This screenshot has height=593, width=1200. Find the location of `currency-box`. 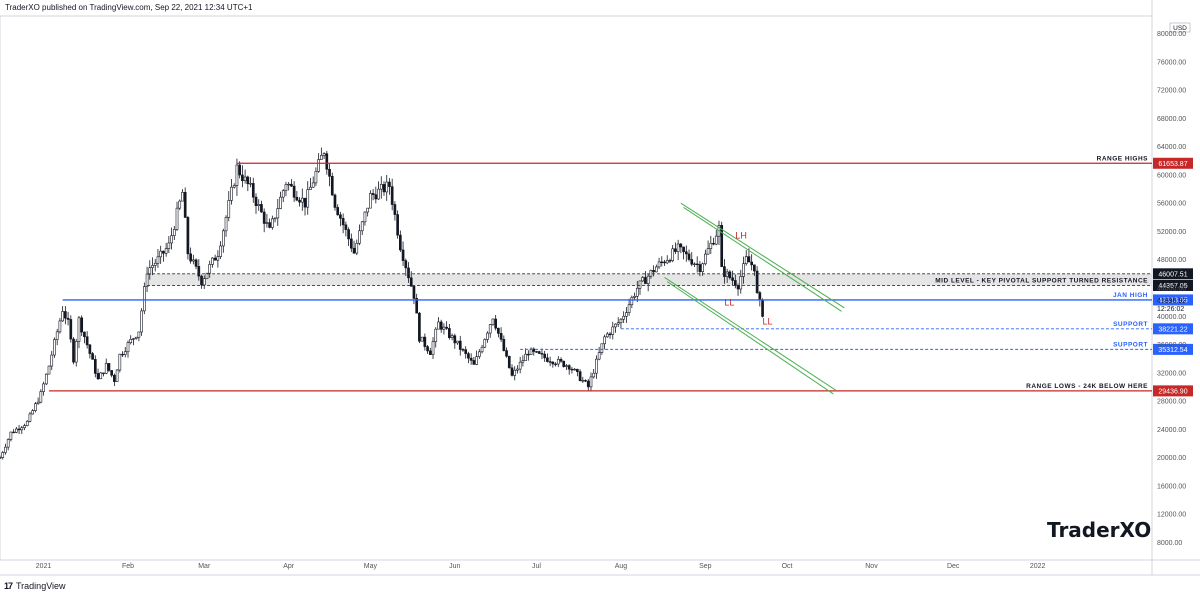

currency-box is located at coordinates (1180, 27).